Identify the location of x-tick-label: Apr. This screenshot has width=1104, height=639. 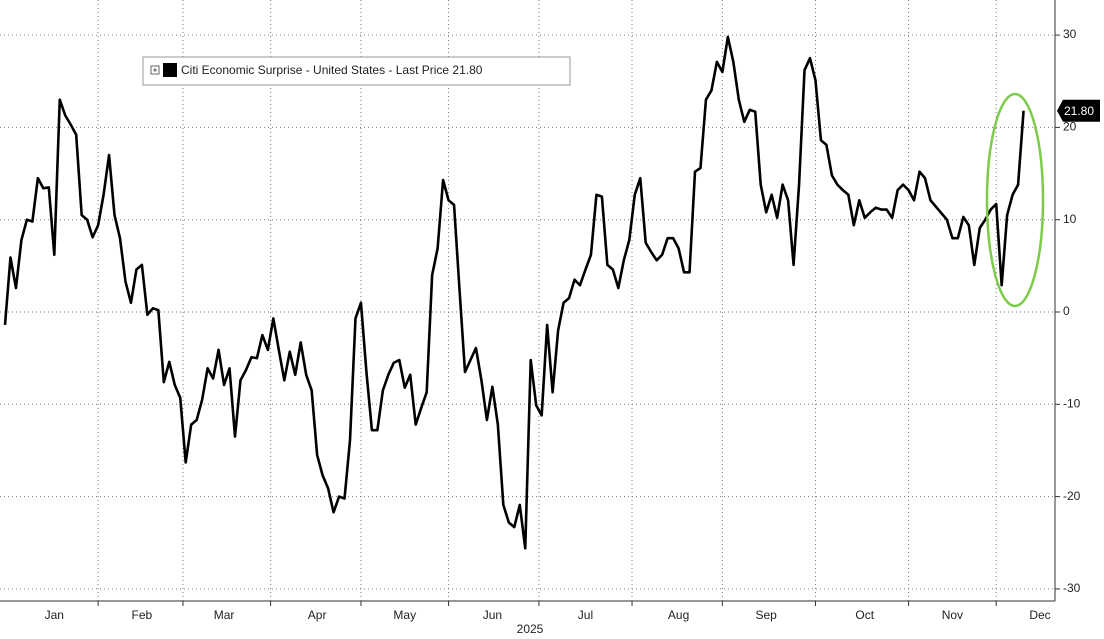
(317, 615).